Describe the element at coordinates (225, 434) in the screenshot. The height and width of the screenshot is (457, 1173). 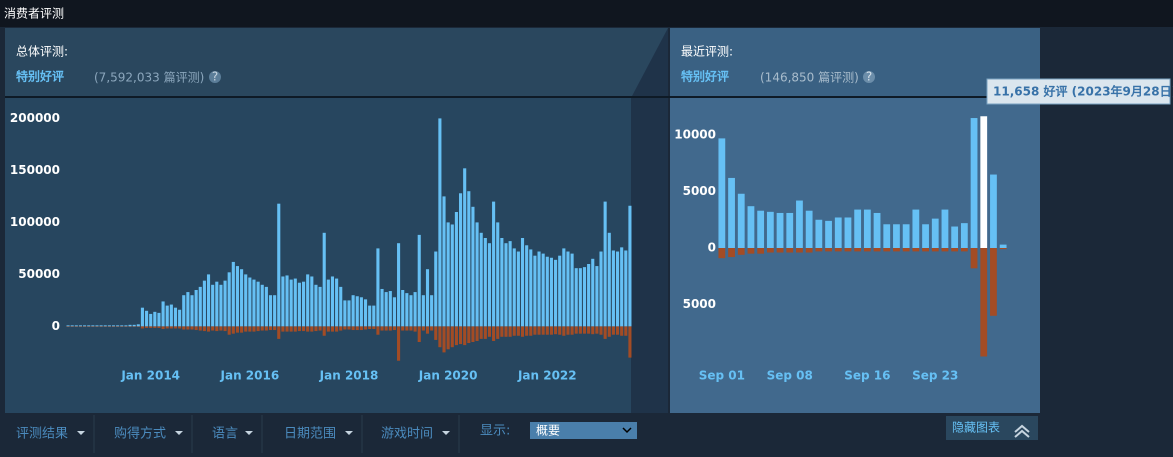
I see `filter-dropdown: 语言` at that location.